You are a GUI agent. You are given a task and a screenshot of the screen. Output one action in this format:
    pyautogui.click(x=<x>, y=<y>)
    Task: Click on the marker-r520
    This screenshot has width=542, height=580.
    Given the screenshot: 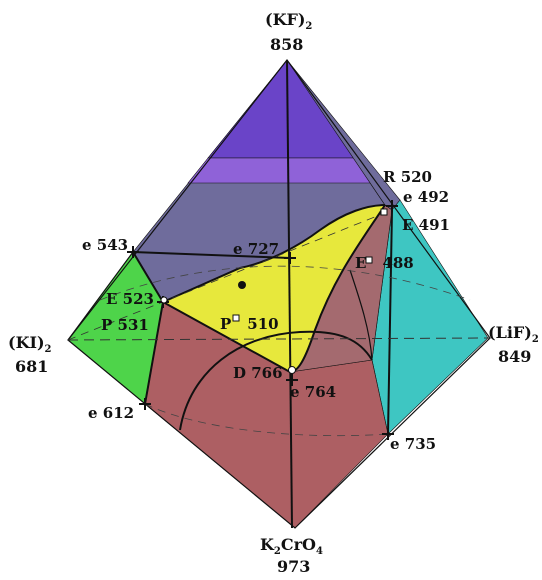 What is the action you would take?
    pyautogui.click(x=384, y=212)
    